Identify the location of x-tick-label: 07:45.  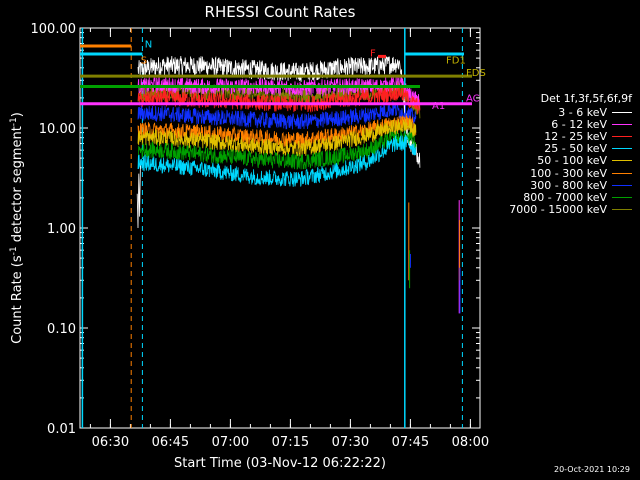
(410, 442).